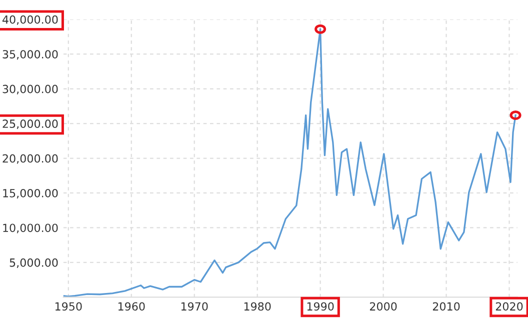 The height and width of the screenshot is (323, 528). What do you see at coordinates (131, 306) in the screenshot?
I see `x-tick-label: 1960` at bounding box center [131, 306].